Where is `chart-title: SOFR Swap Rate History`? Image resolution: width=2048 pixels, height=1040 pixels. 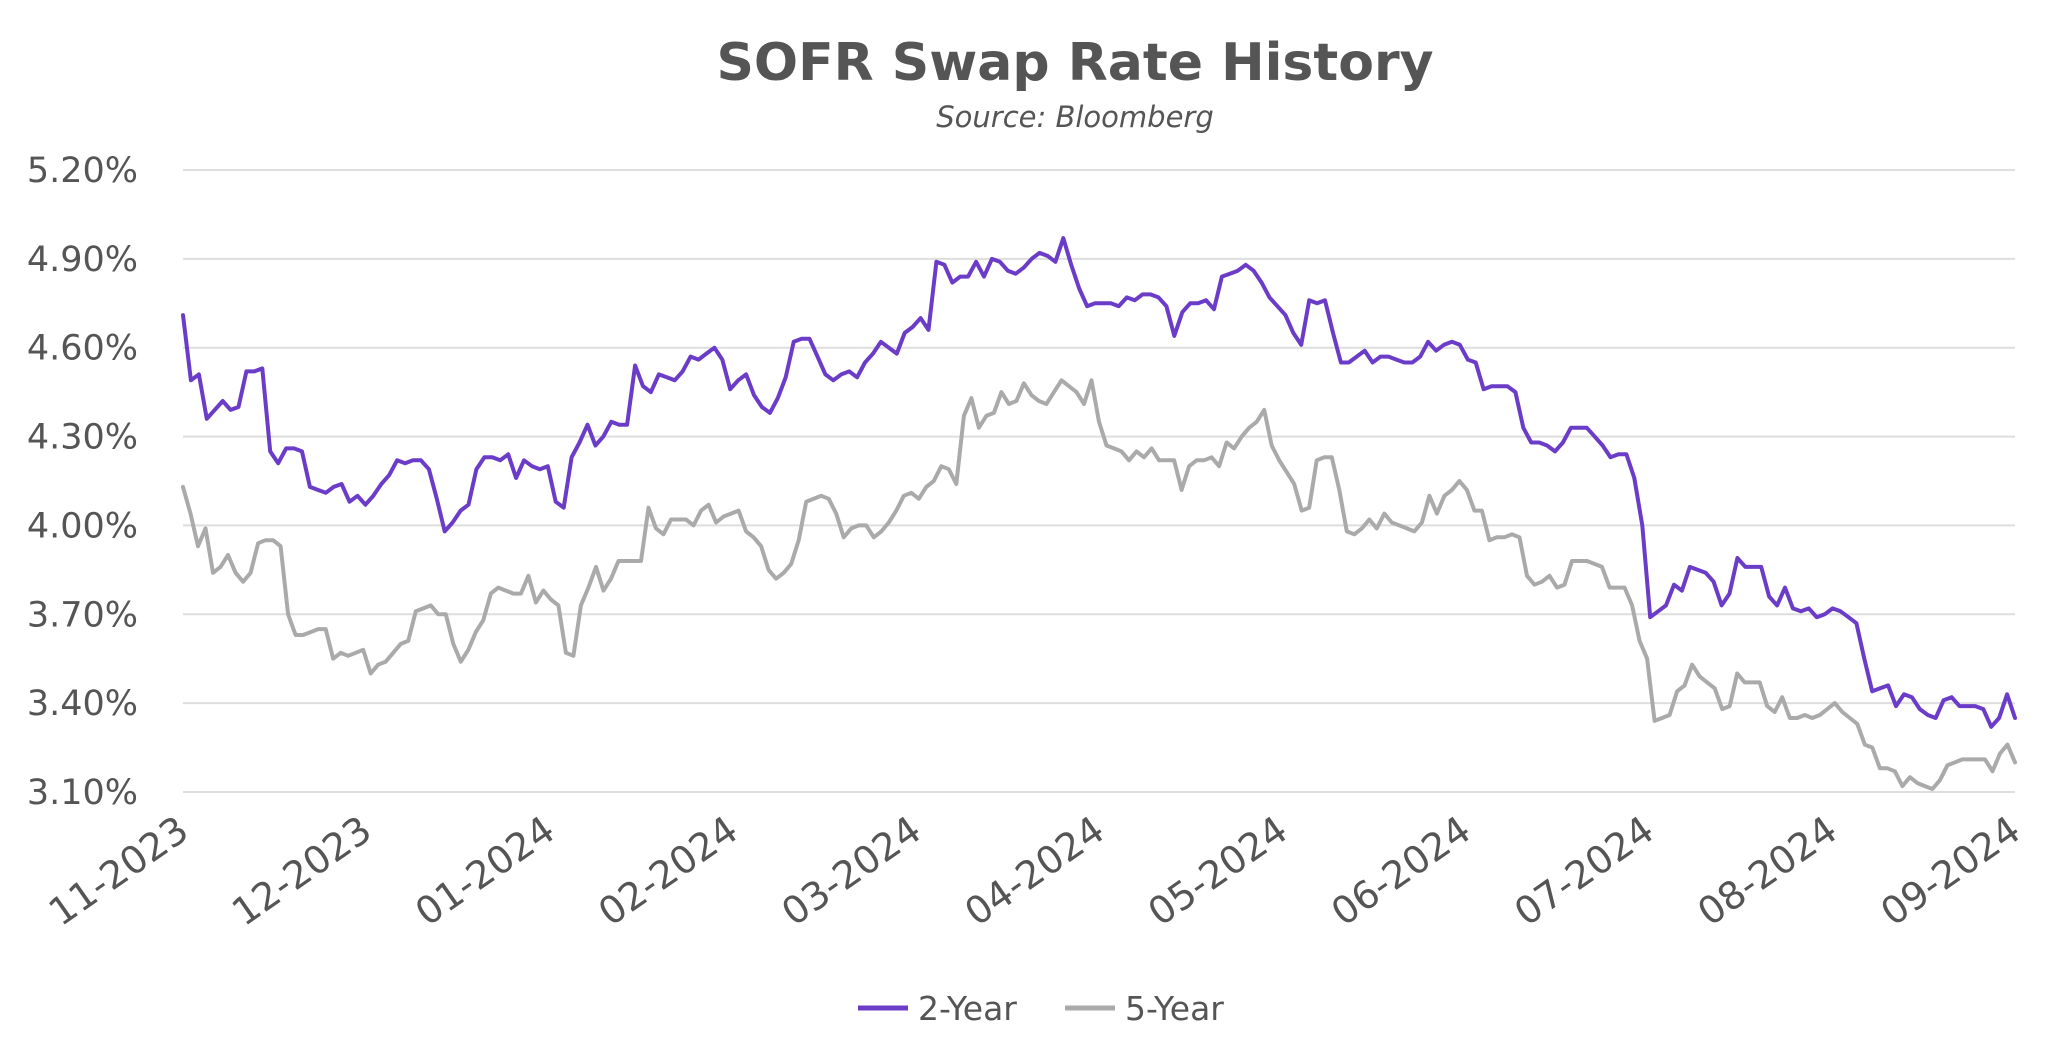
chart-title: SOFR Swap Rate History is located at coordinates (1074, 63).